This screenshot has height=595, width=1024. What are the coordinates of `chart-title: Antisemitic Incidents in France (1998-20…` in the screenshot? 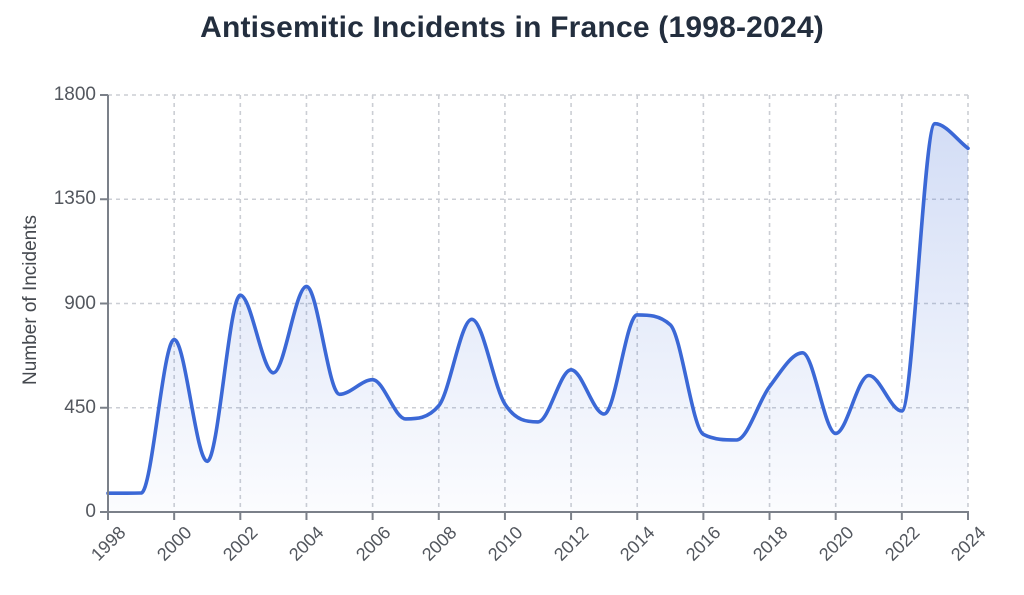 It's located at (512, 27).